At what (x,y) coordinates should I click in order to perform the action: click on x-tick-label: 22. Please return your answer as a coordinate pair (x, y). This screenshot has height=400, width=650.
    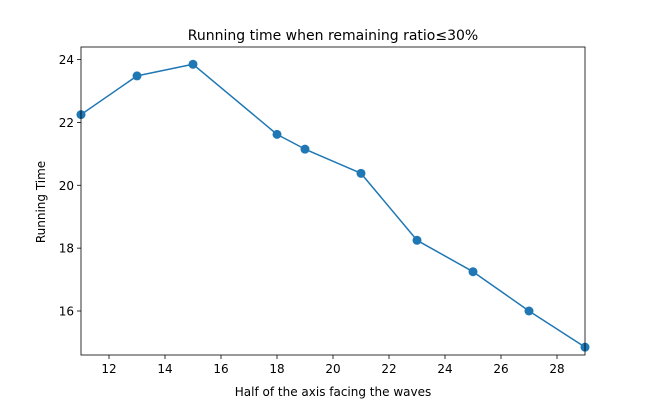
    Looking at the image, I should click on (388, 369).